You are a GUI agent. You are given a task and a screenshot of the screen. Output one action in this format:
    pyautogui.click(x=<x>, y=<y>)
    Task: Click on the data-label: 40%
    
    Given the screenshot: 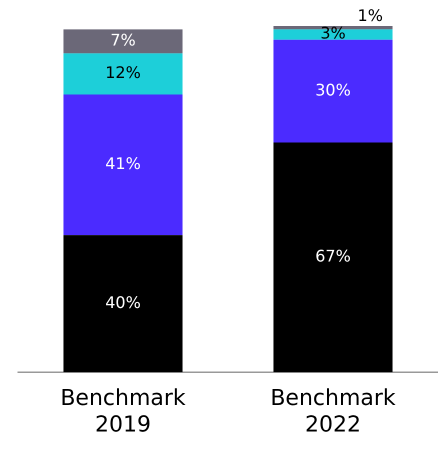 What is the action you would take?
    pyautogui.click(x=123, y=302)
    